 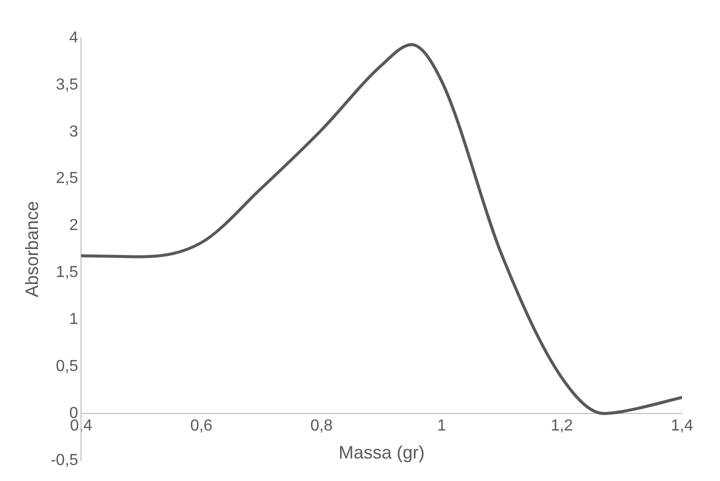 I want to click on y-axis-title: Absorbance, so click(x=32, y=249).